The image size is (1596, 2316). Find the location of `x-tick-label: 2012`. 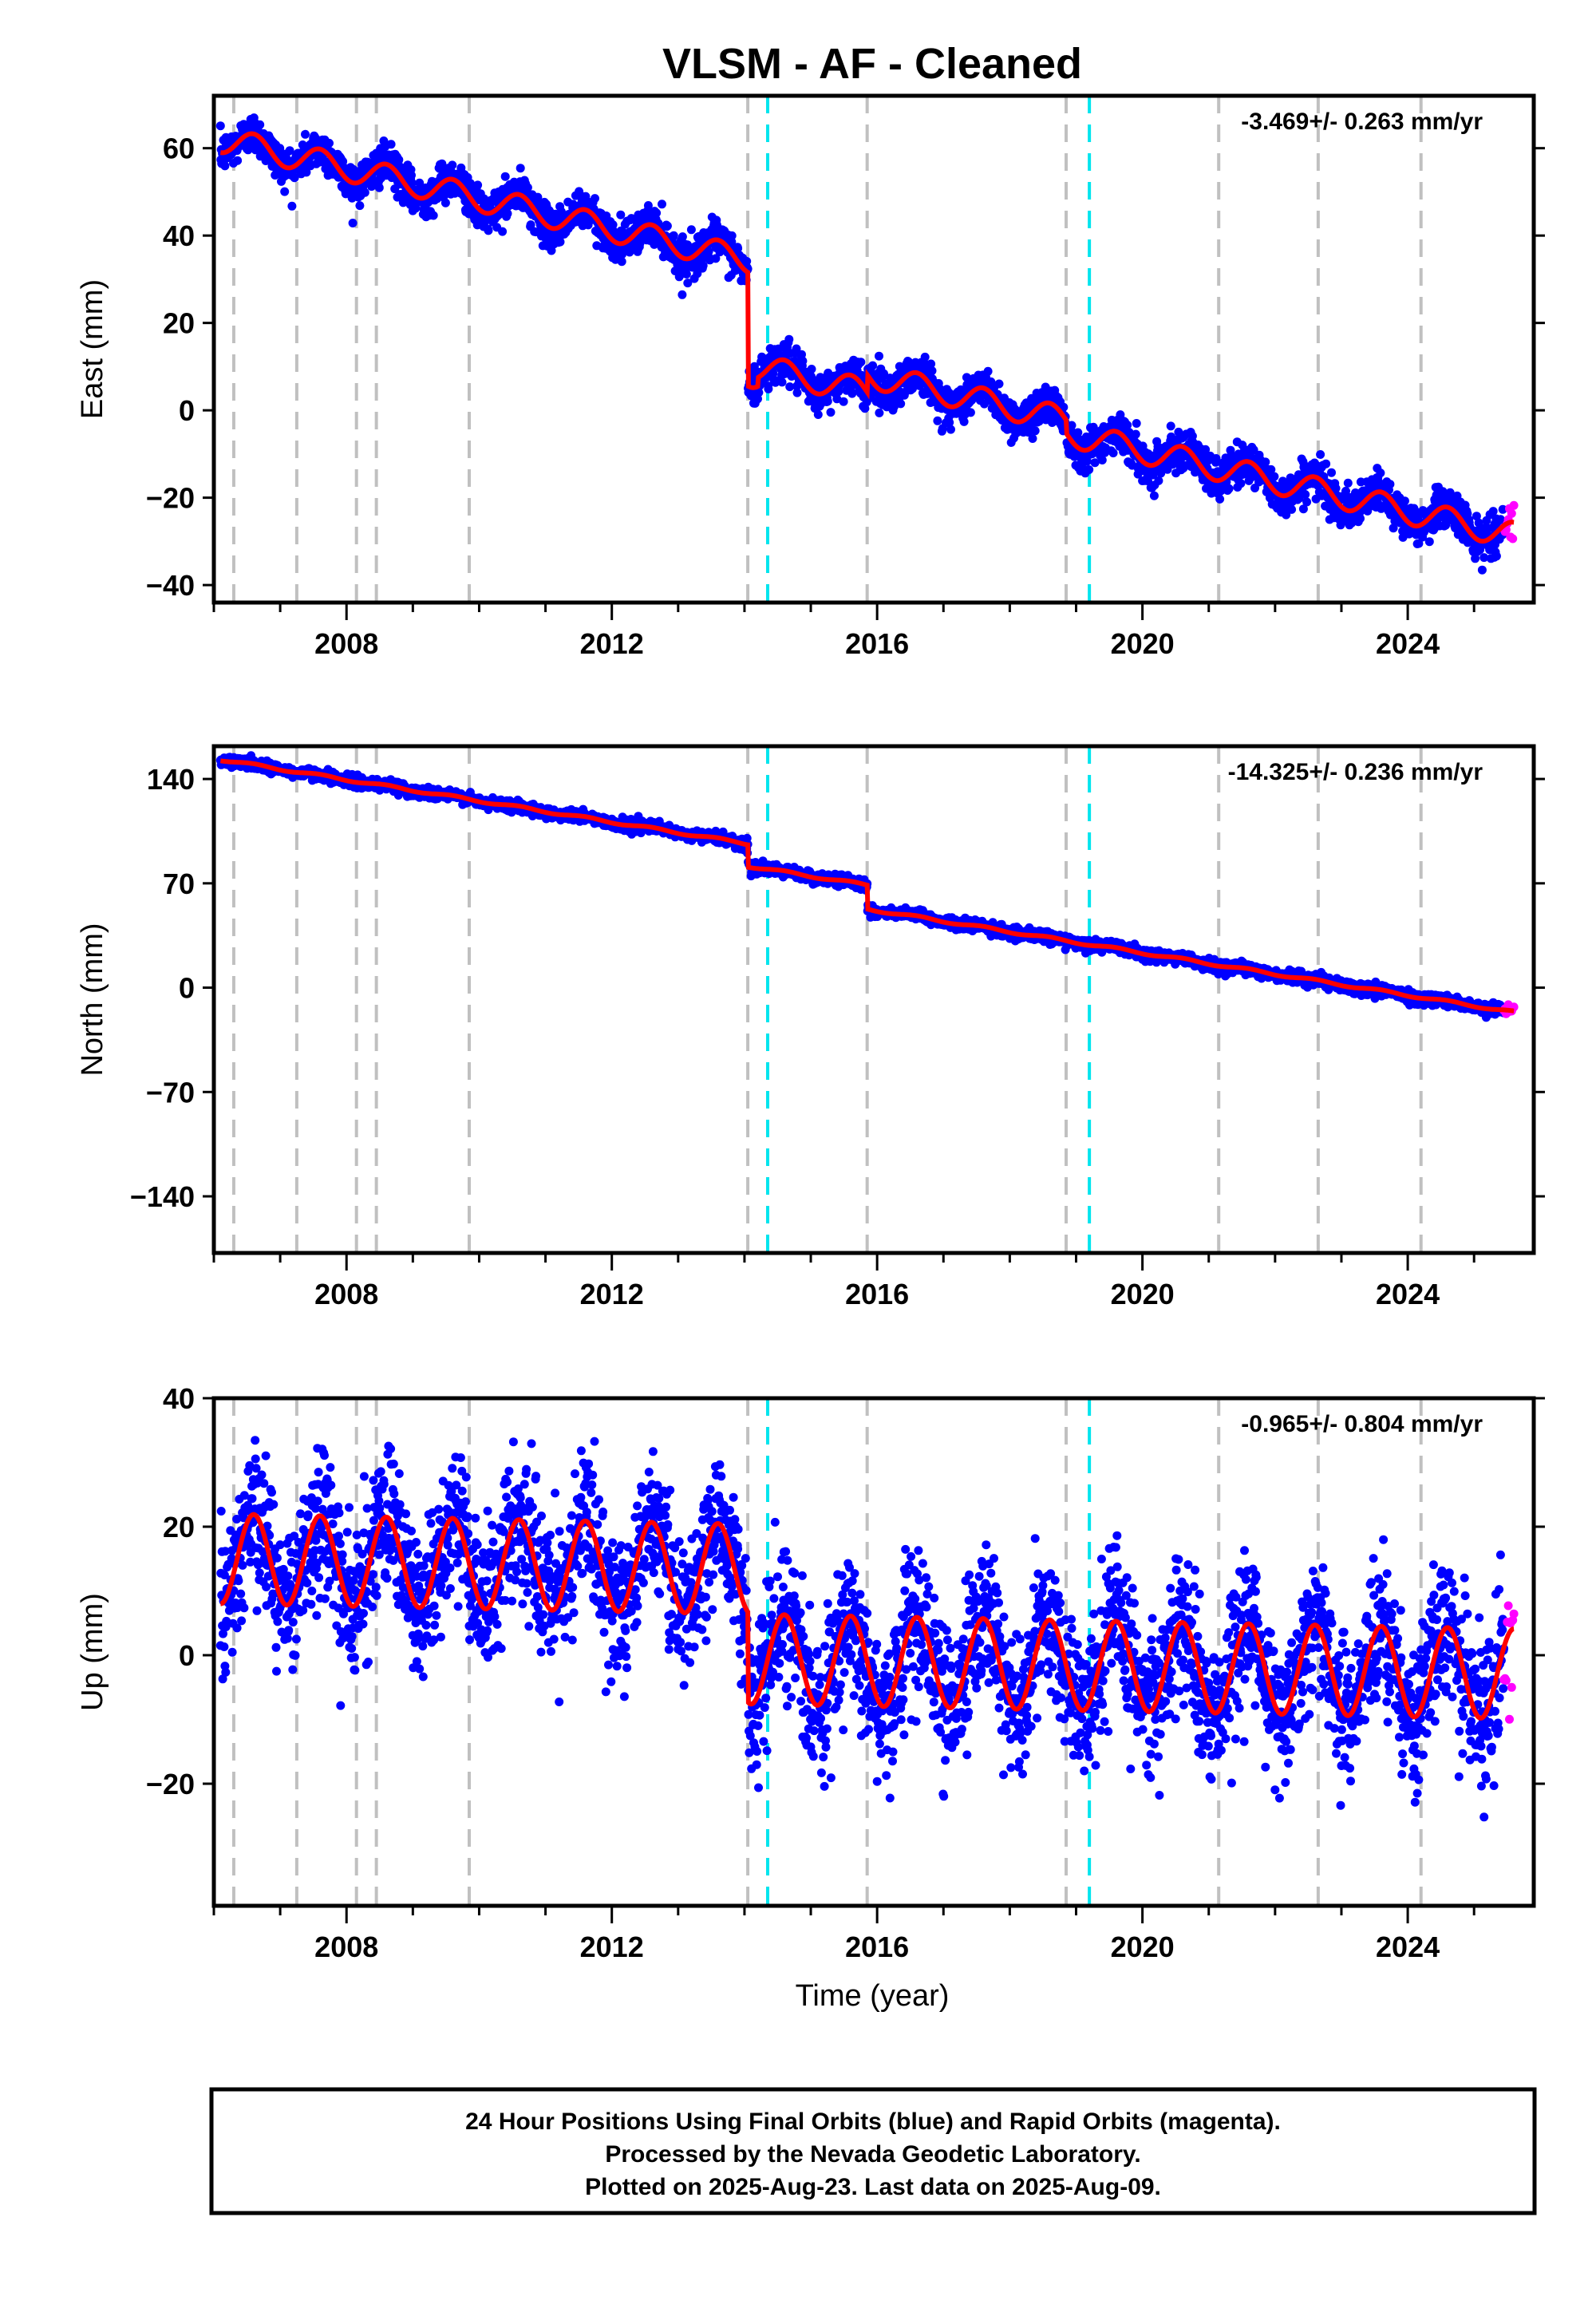

x-tick-label: 2012 is located at coordinates (612, 643).